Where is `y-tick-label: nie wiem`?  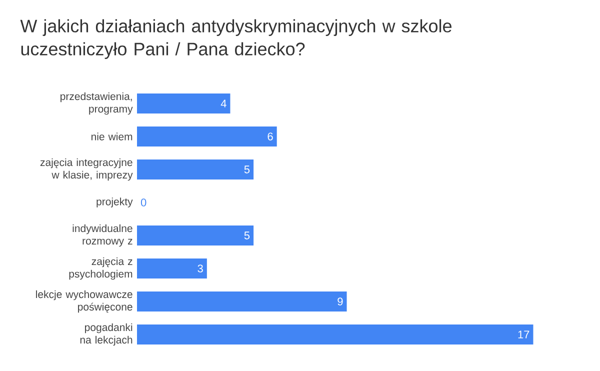 y-tick-label: nie wiem is located at coordinates (111, 136).